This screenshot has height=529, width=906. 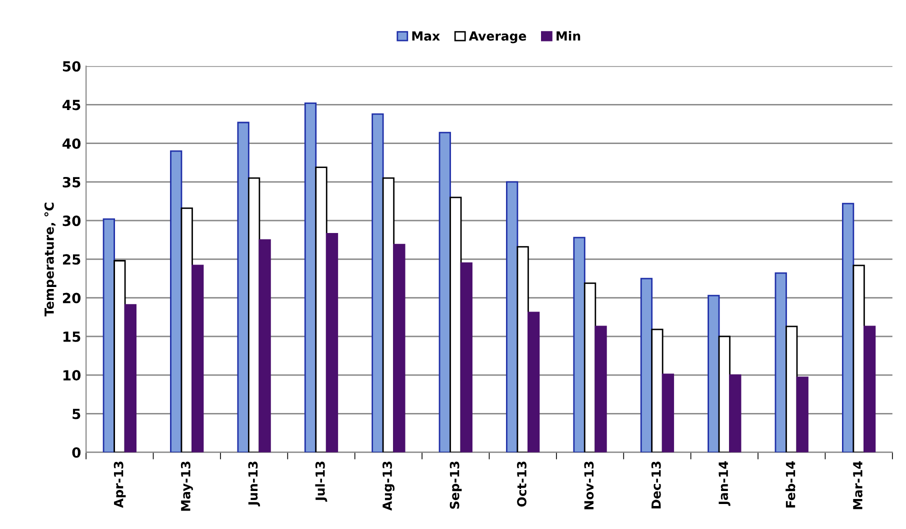 What do you see at coordinates (521, 484) in the screenshot?
I see `x-tick-label: Oct-13` at bounding box center [521, 484].